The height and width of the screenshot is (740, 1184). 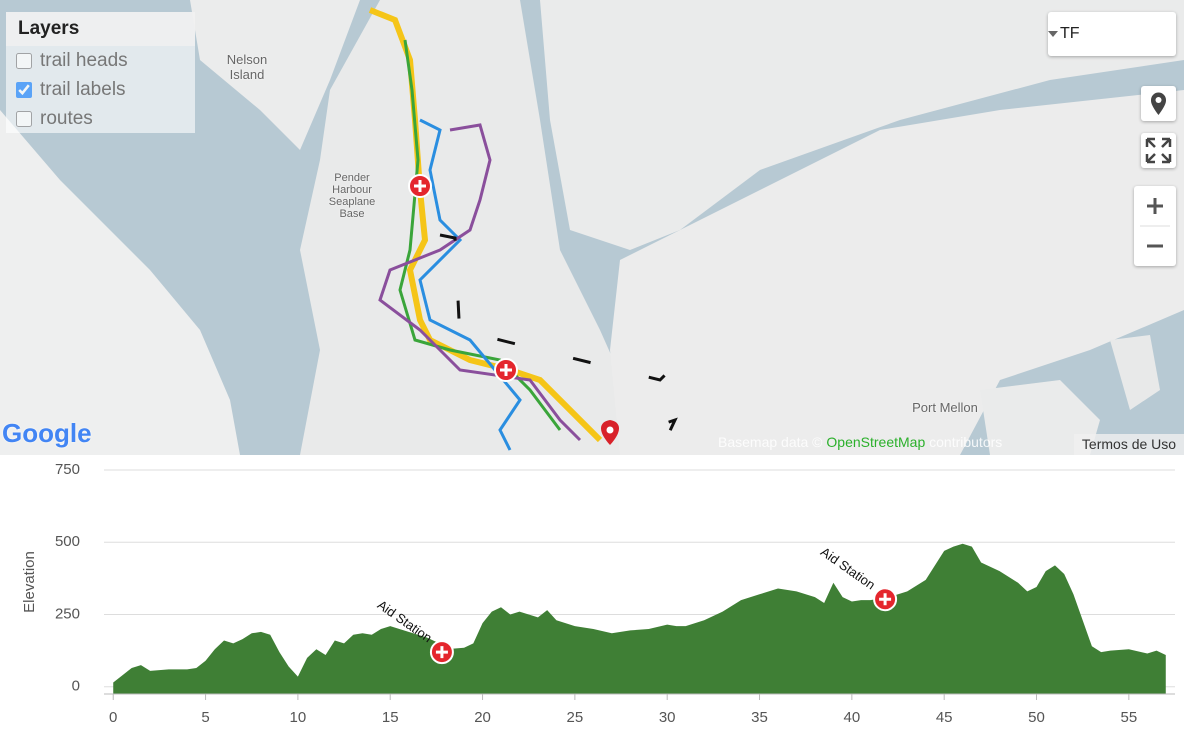 I want to click on layer-item: trail heads, so click(x=100, y=60).